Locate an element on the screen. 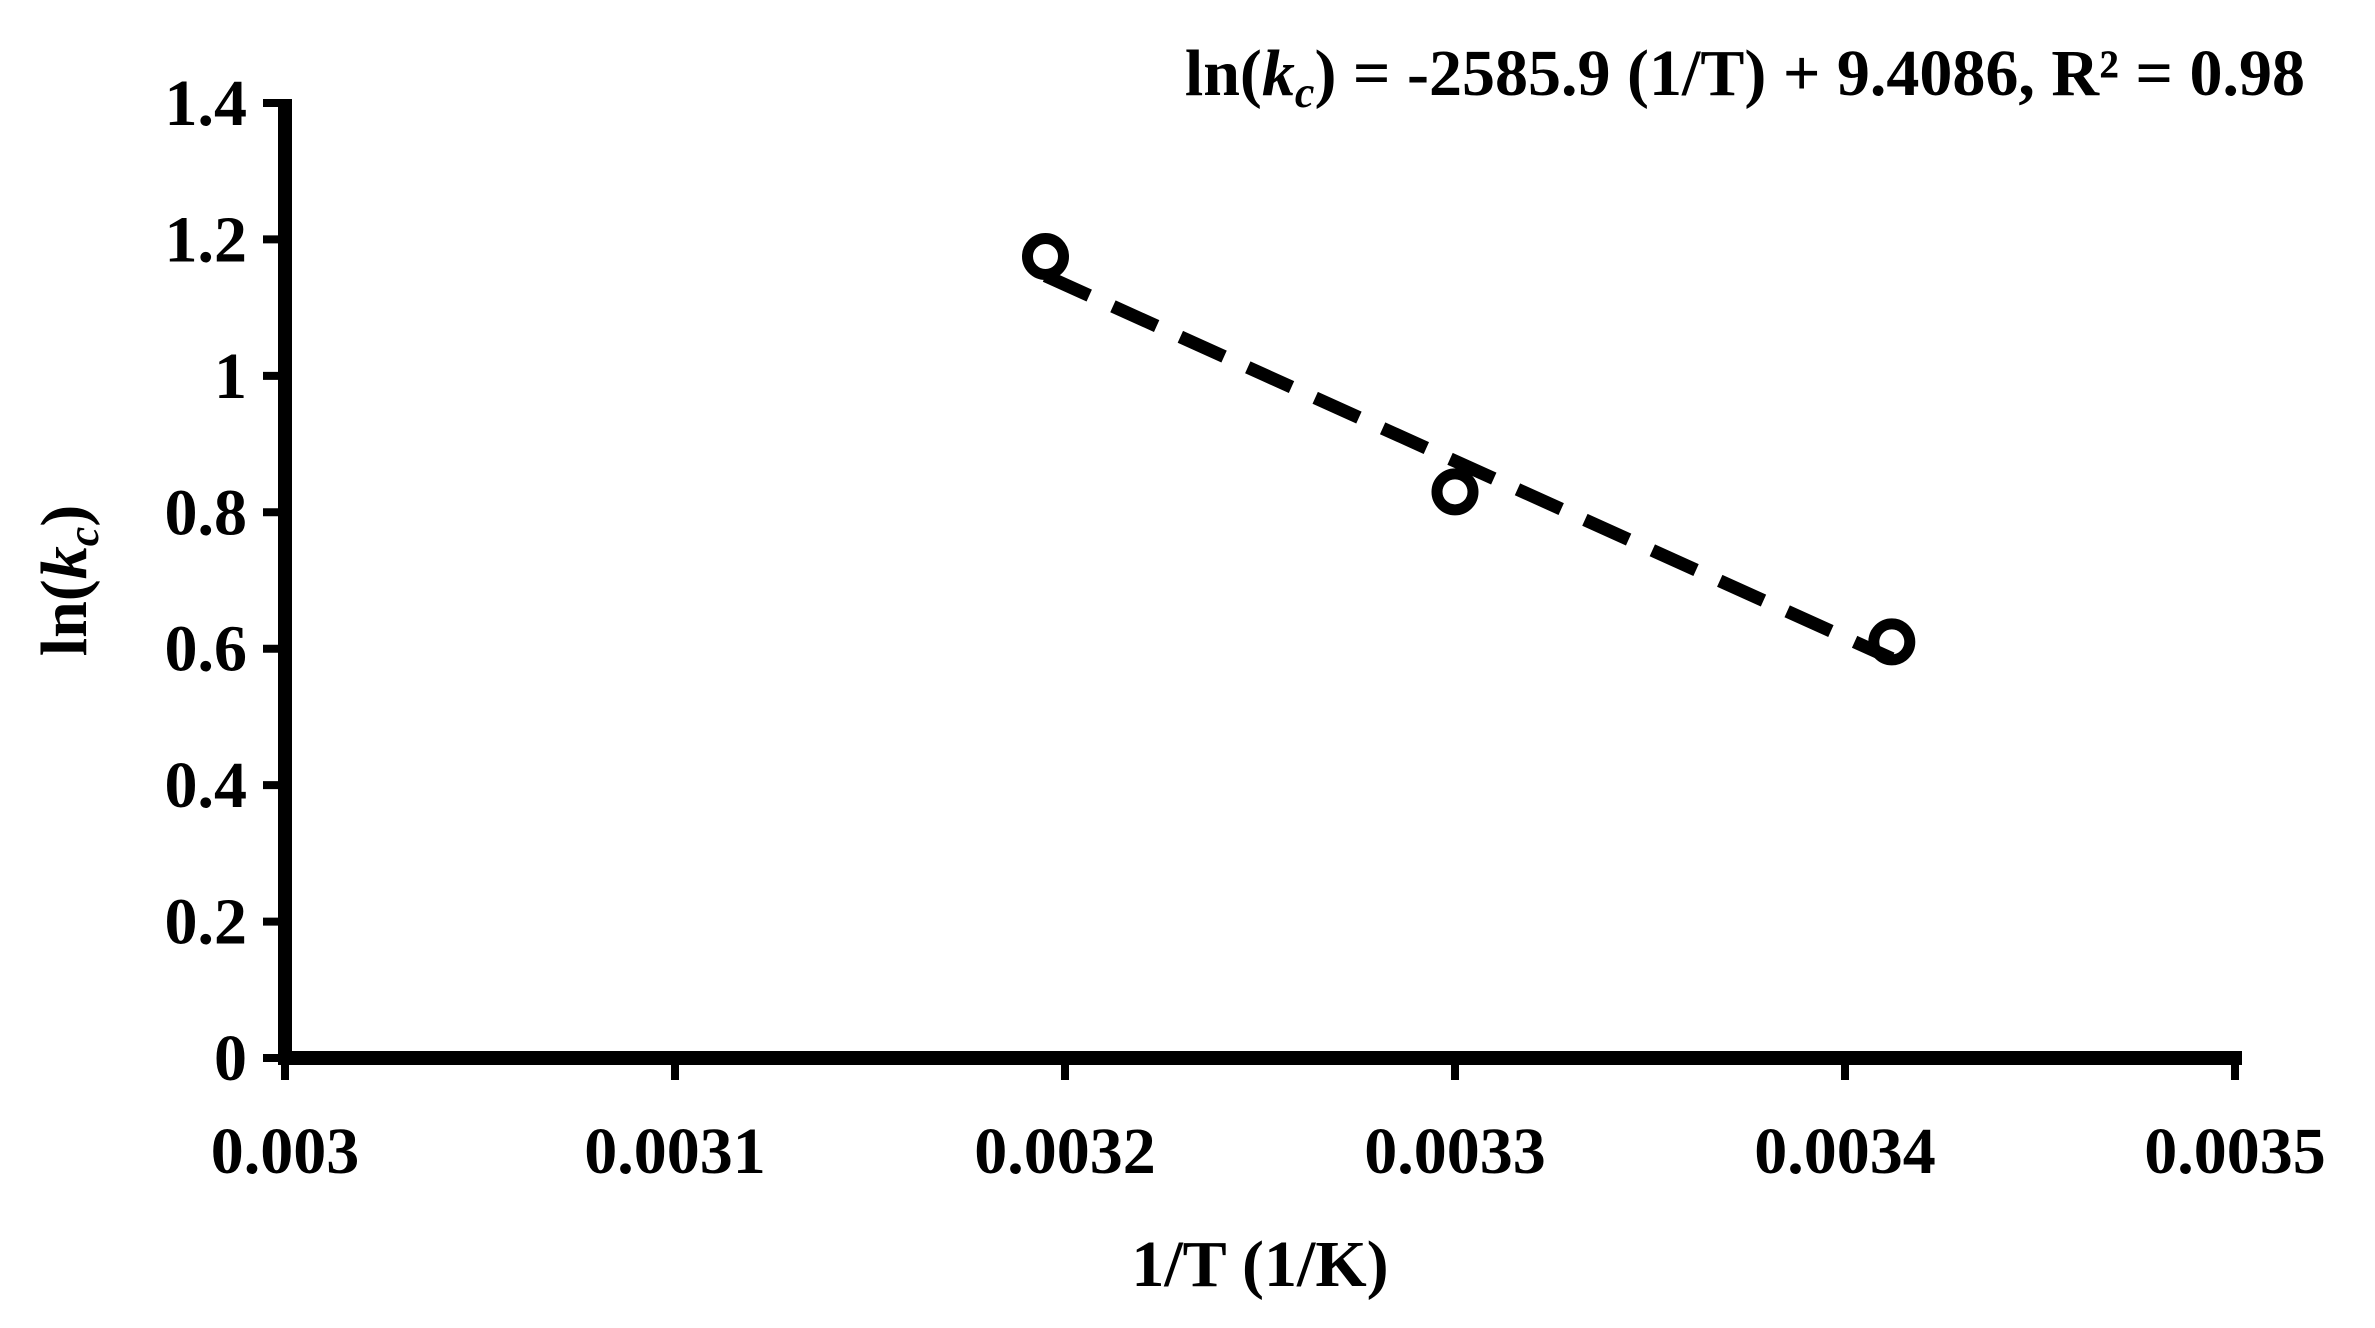 This screenshot has height=1328, width=2375. y-tick-label: 0 is located at coordinates (230, 1058).